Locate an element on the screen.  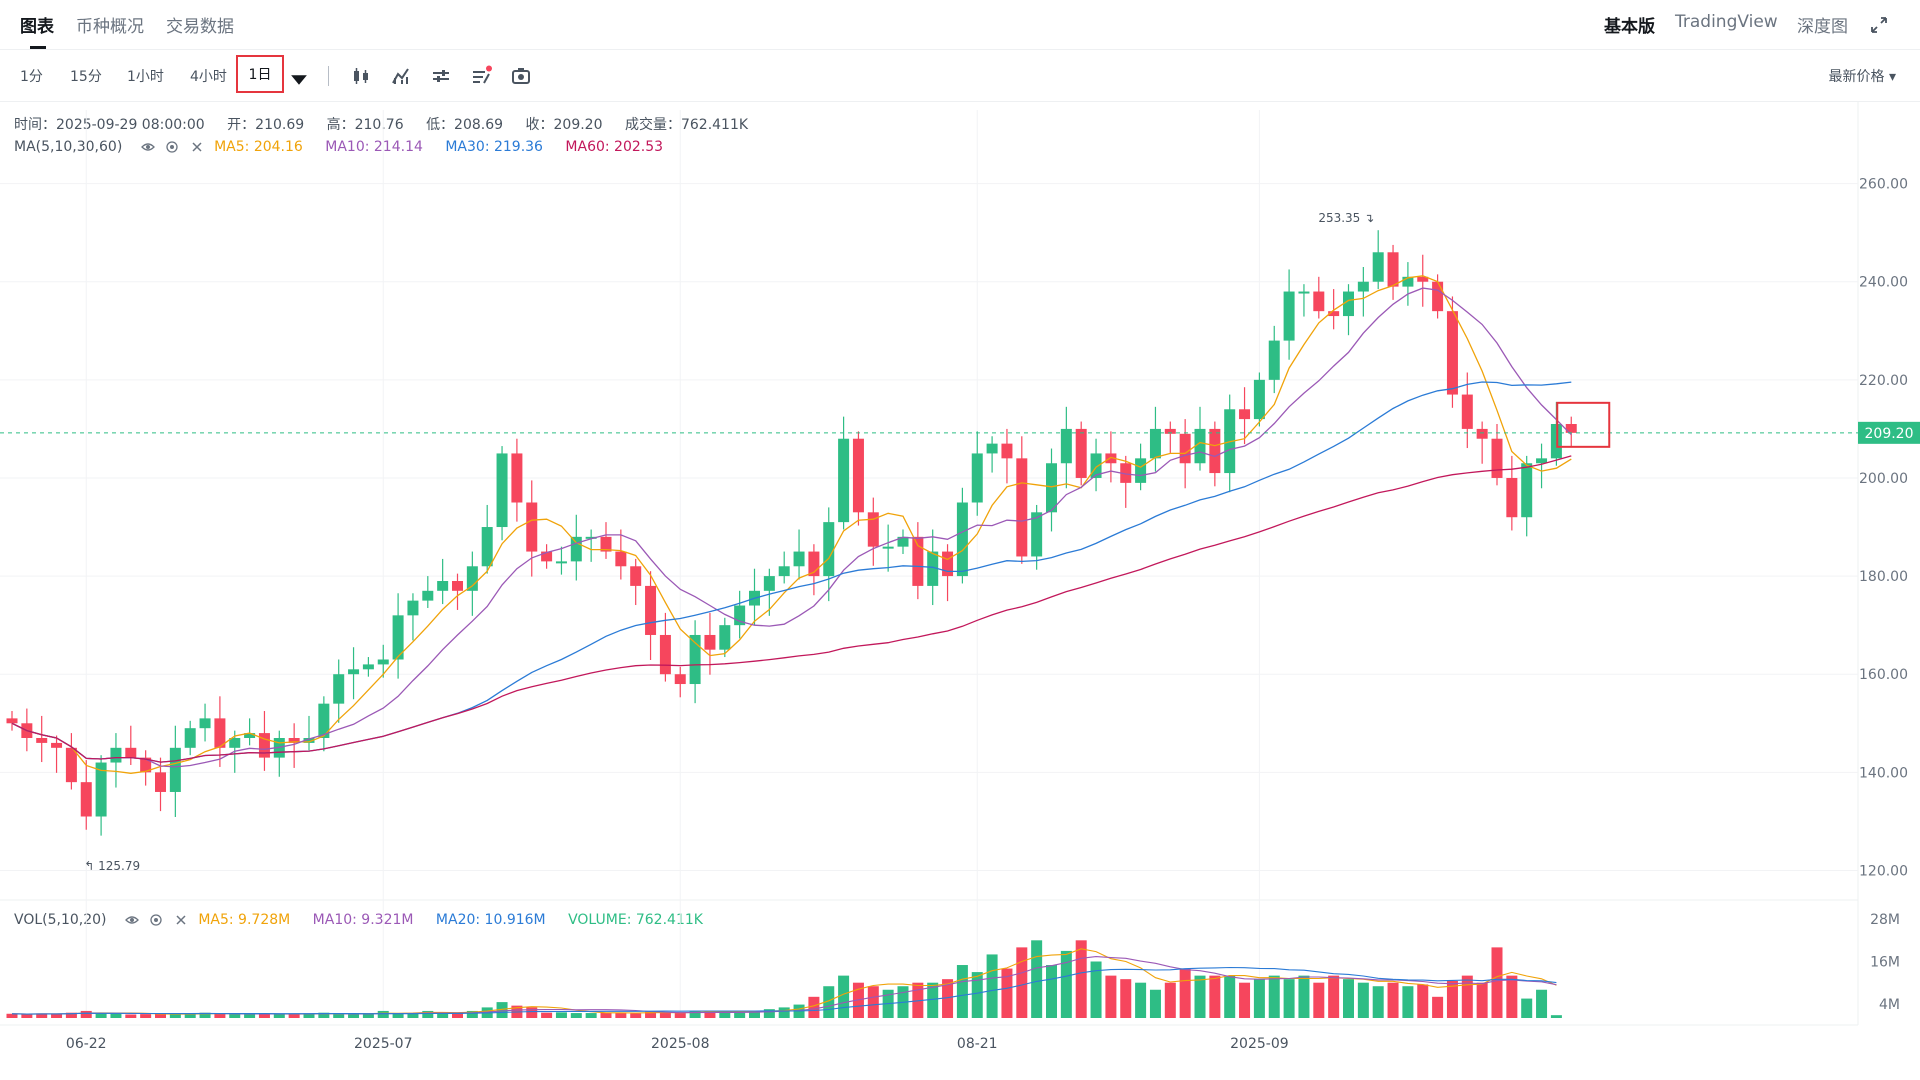
ohlc-low: 低：208.69 is located at coordinates (465, 125).